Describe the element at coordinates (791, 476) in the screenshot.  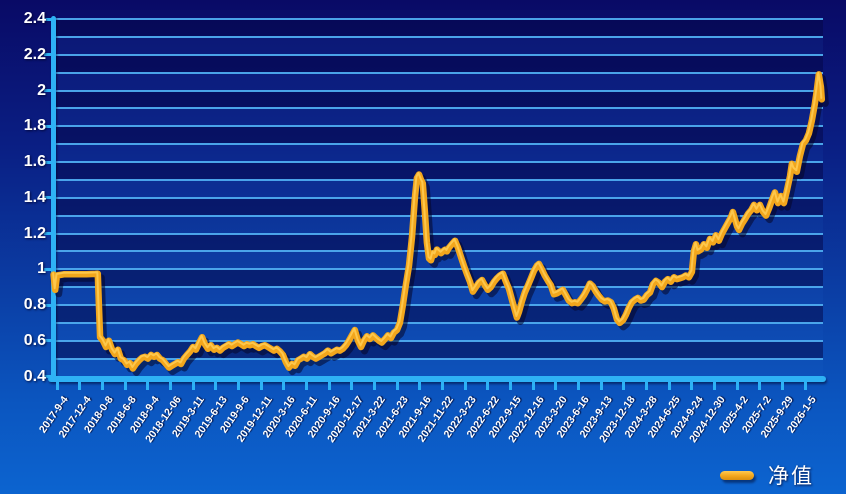
I see `legend-label: 净值` at that location.